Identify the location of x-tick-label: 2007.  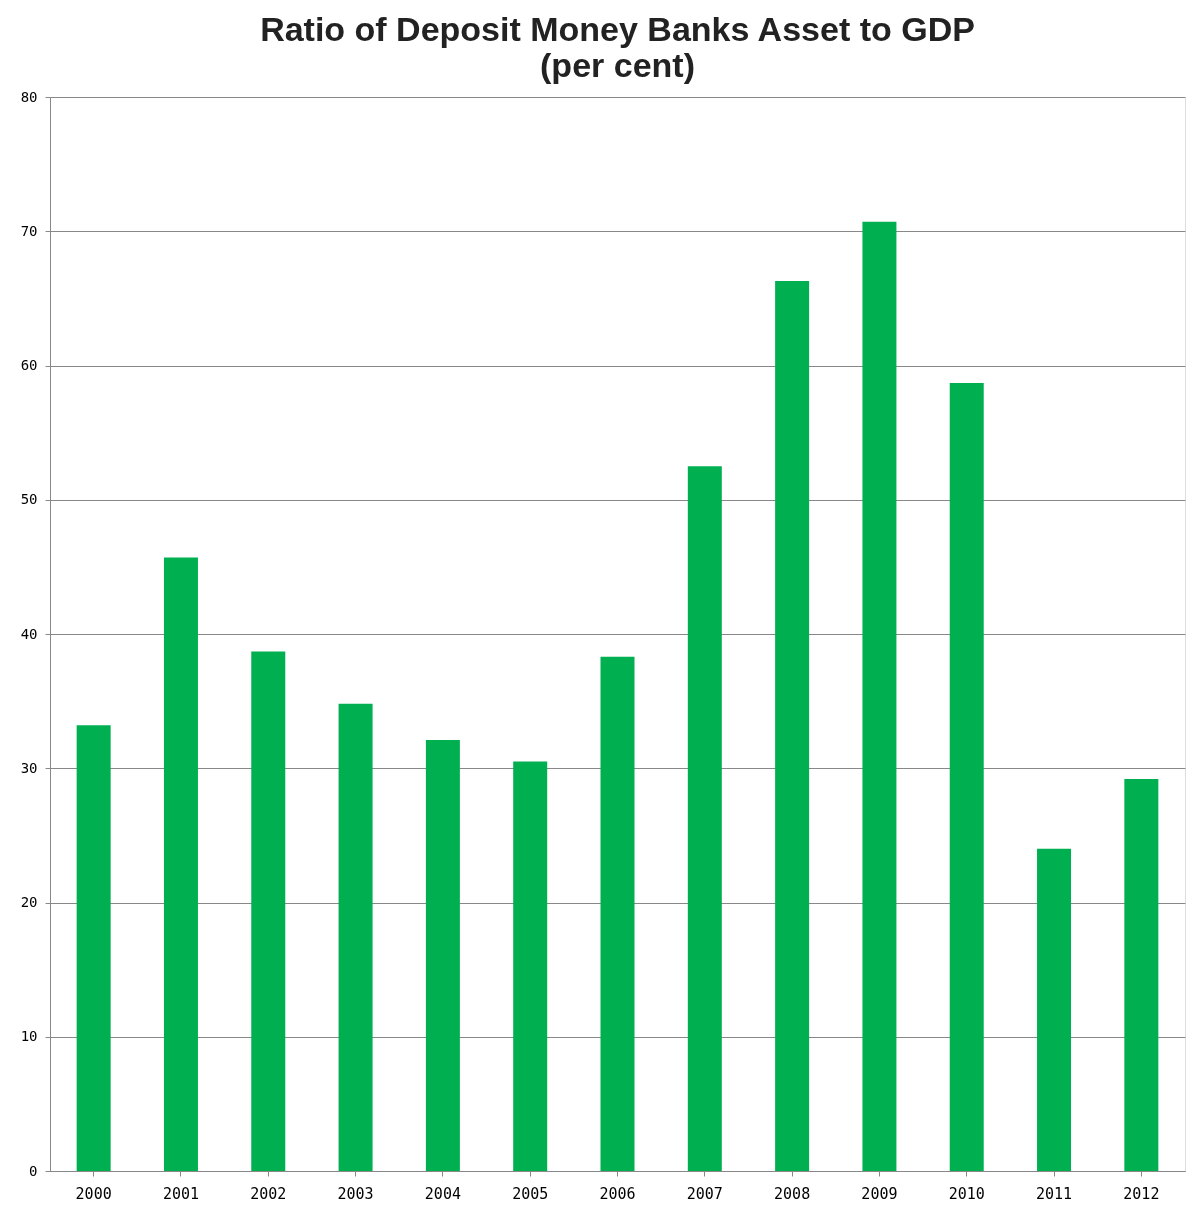
(704, 1193).